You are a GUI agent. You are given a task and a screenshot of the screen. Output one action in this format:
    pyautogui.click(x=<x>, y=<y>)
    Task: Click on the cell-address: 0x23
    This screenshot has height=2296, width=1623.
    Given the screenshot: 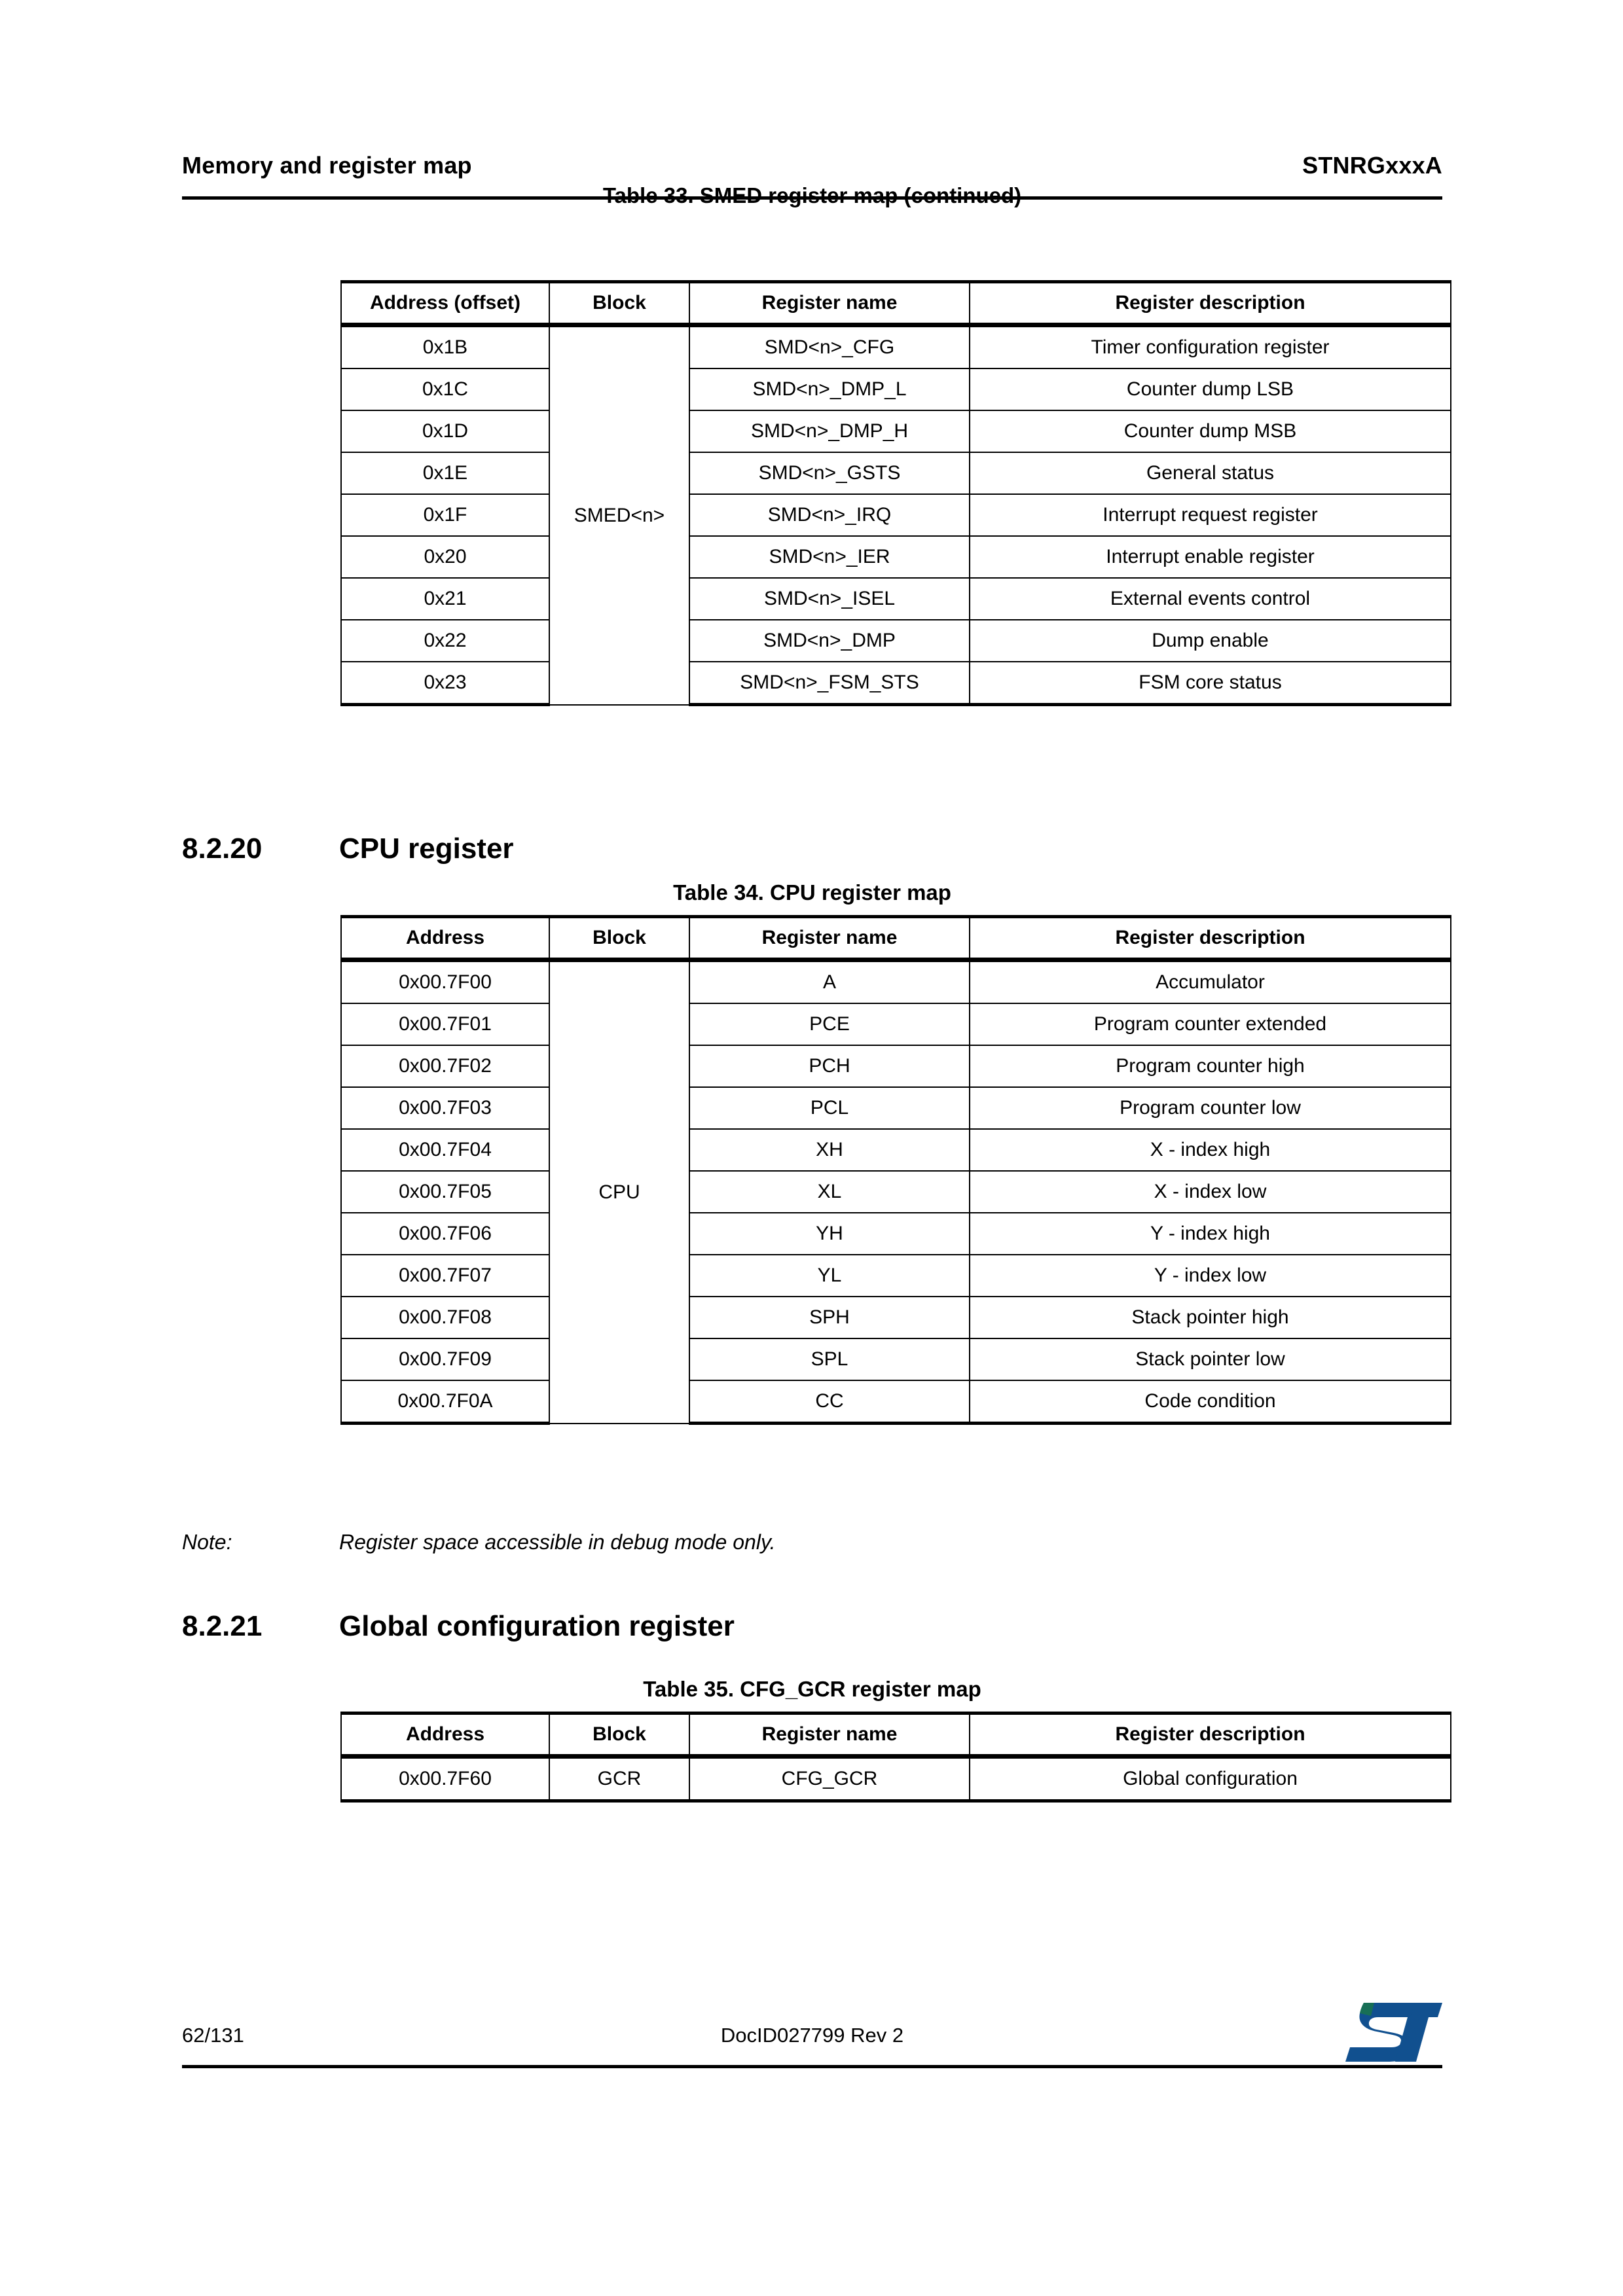 What is the action you would take?
    pyautogui.click(x=445, y=683)
    